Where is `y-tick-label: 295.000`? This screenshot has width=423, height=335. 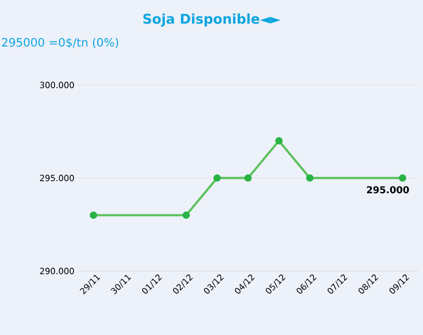 y-tick-label: 295.000 is located at coordinates (57, 178).